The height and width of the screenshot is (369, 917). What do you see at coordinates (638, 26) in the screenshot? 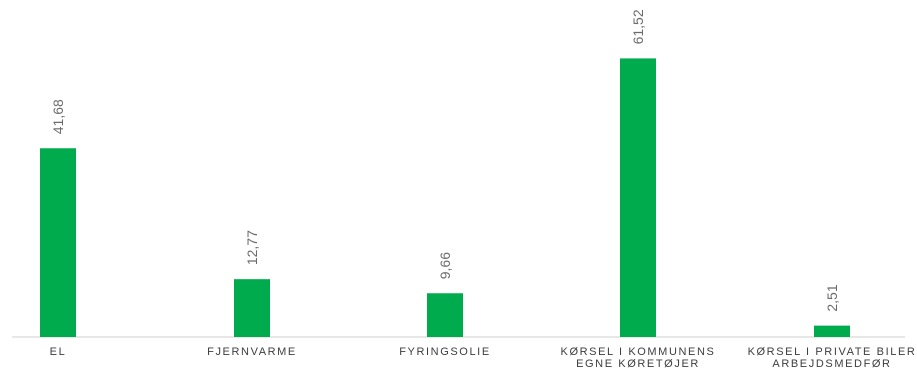
I see `value-label-3: 61,52` at bounding box center [638, 26].